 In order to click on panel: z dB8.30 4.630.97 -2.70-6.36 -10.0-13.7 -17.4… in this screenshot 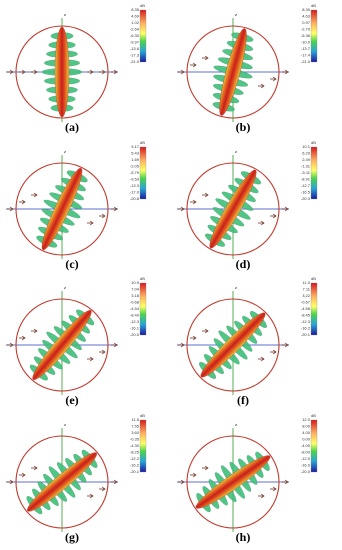, I will do `click(247, 68)`.